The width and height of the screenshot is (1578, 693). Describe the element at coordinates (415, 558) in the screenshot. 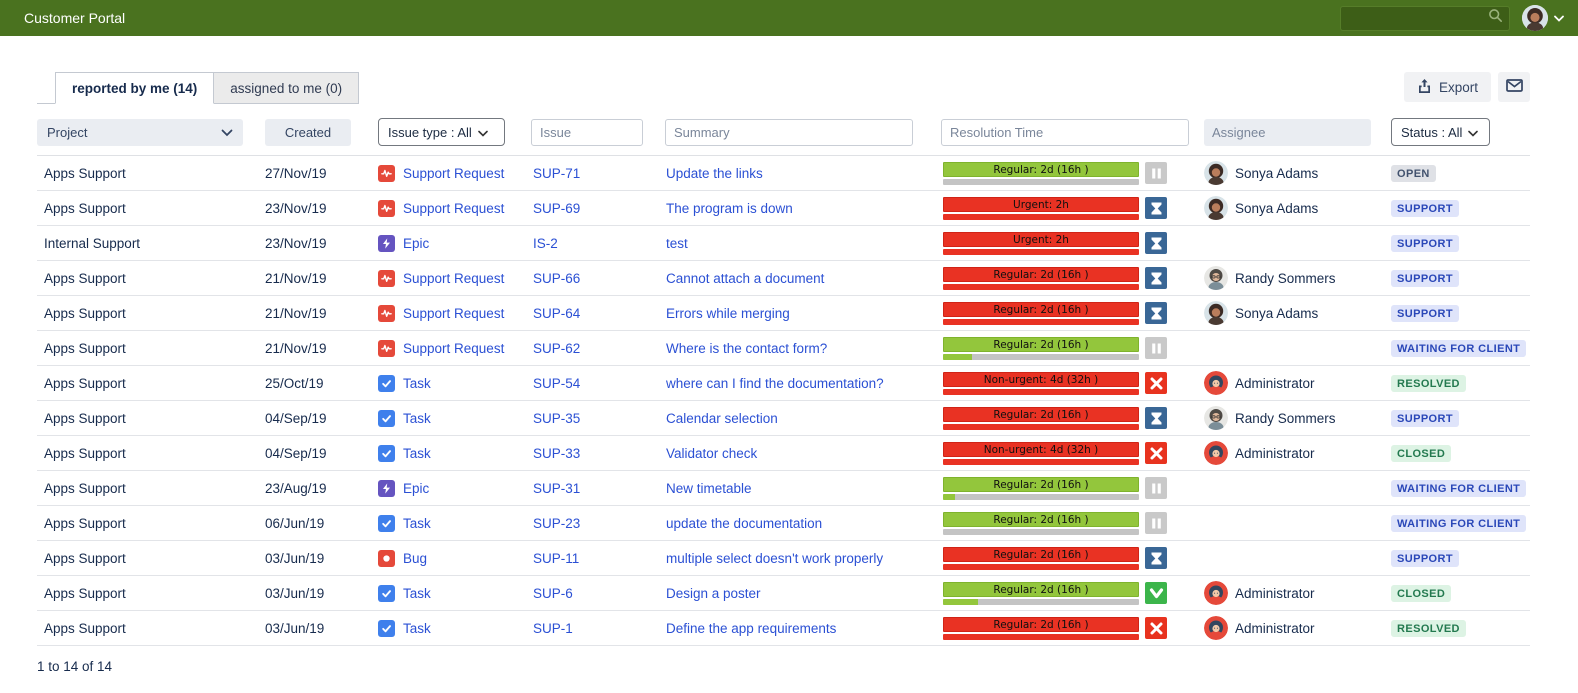

I see `issue-type-link: Bug` at that location.